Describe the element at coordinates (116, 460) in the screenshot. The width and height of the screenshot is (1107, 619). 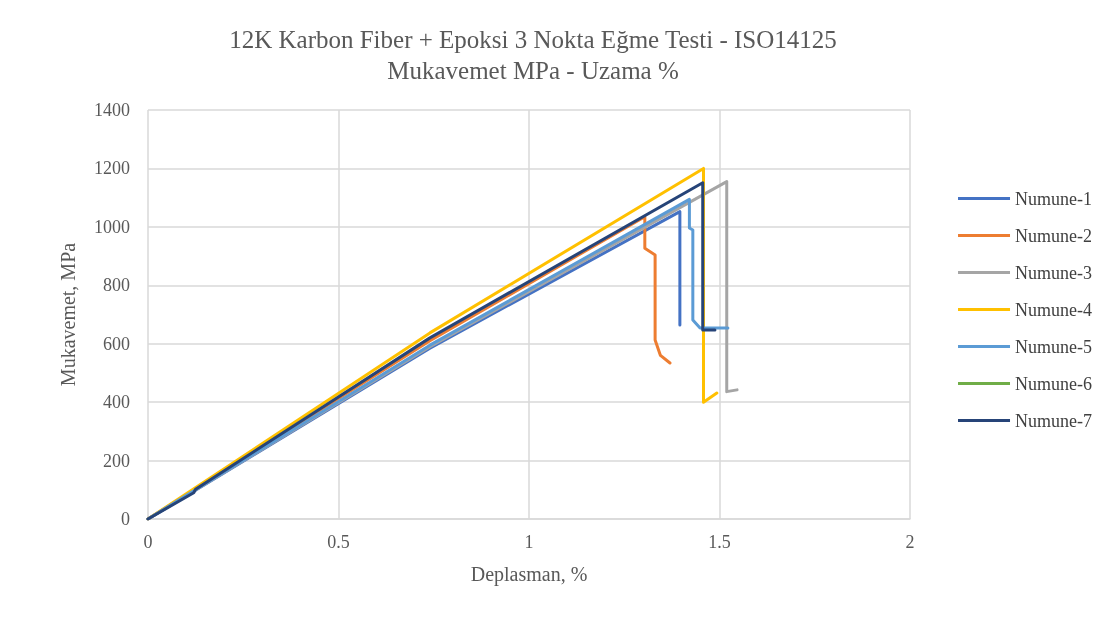
I see `y-tick-label: 200` at that location.